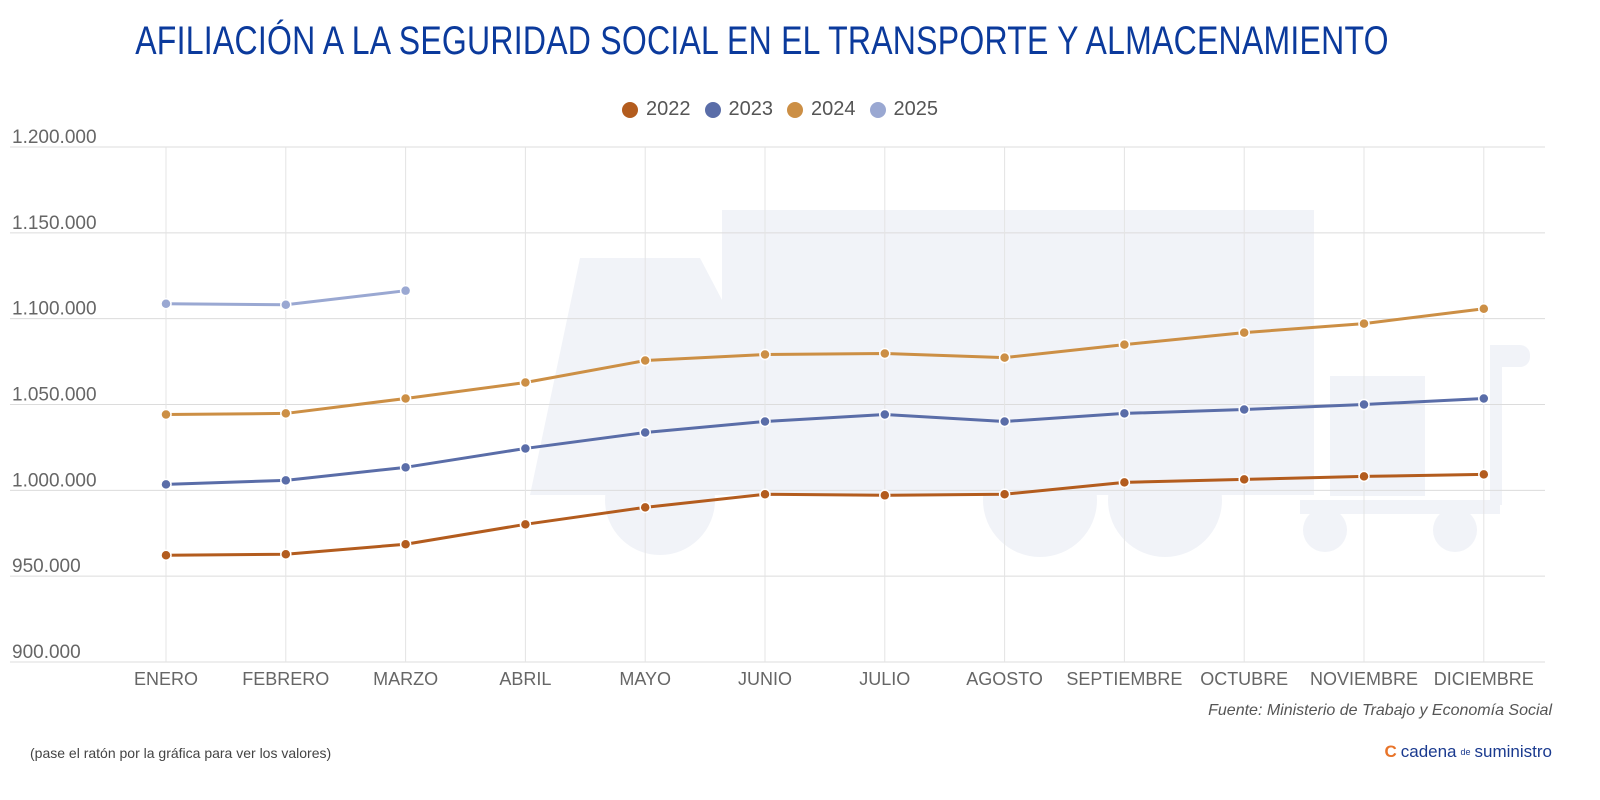 The image size is (1600, 800). Describe the element at coordinates (1124, 679) in the screenshot. I see `x-tick-label: SEPTIEMBRE` at that location.